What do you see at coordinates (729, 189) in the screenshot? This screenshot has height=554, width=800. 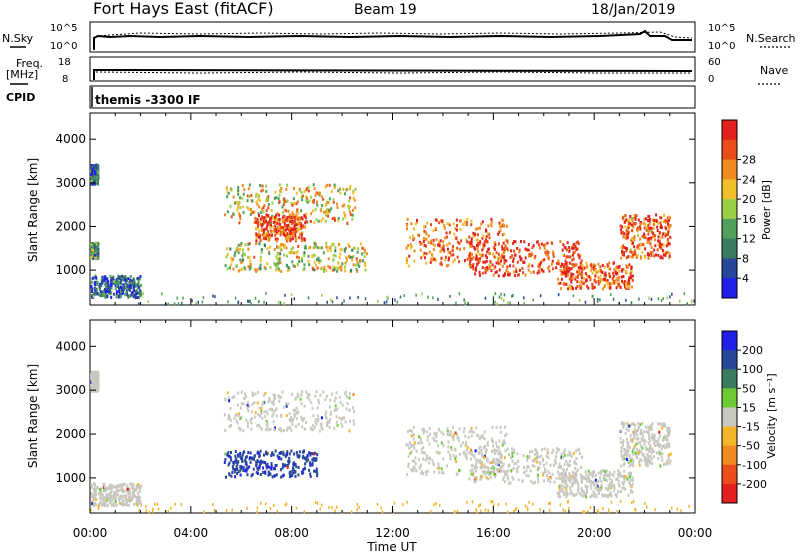 I see `colorbar-segment` at bounding box center [729, 189].